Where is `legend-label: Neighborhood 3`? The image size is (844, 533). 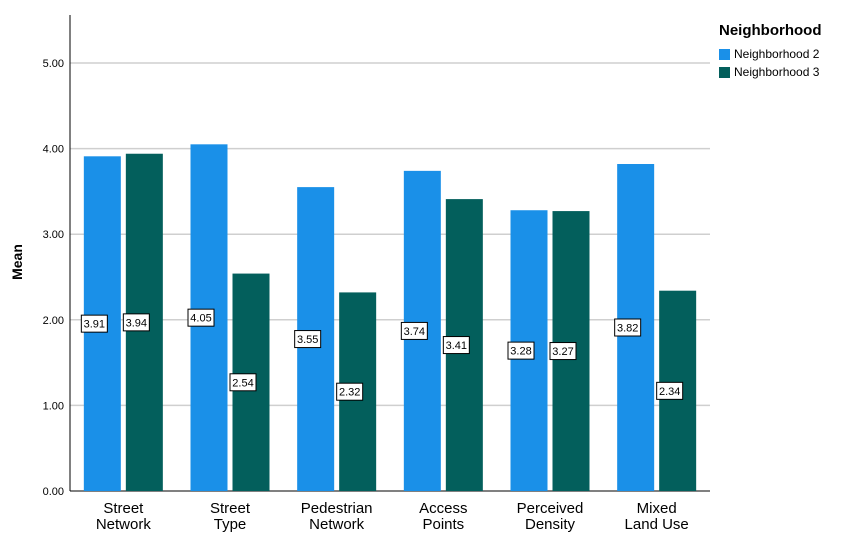
legend-label: Neighborhood 3 is located at coordinates (777, 72).